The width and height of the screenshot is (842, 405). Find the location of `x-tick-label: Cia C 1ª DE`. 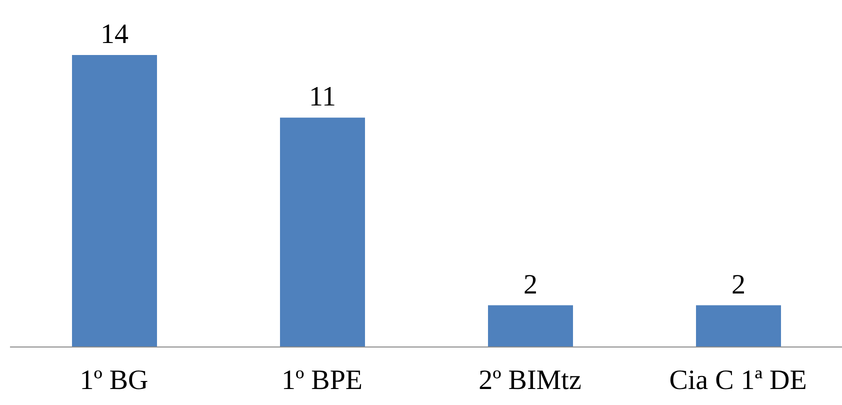

x-tick-label: Cia C 1ª DE is located at coordinates (738, 380).